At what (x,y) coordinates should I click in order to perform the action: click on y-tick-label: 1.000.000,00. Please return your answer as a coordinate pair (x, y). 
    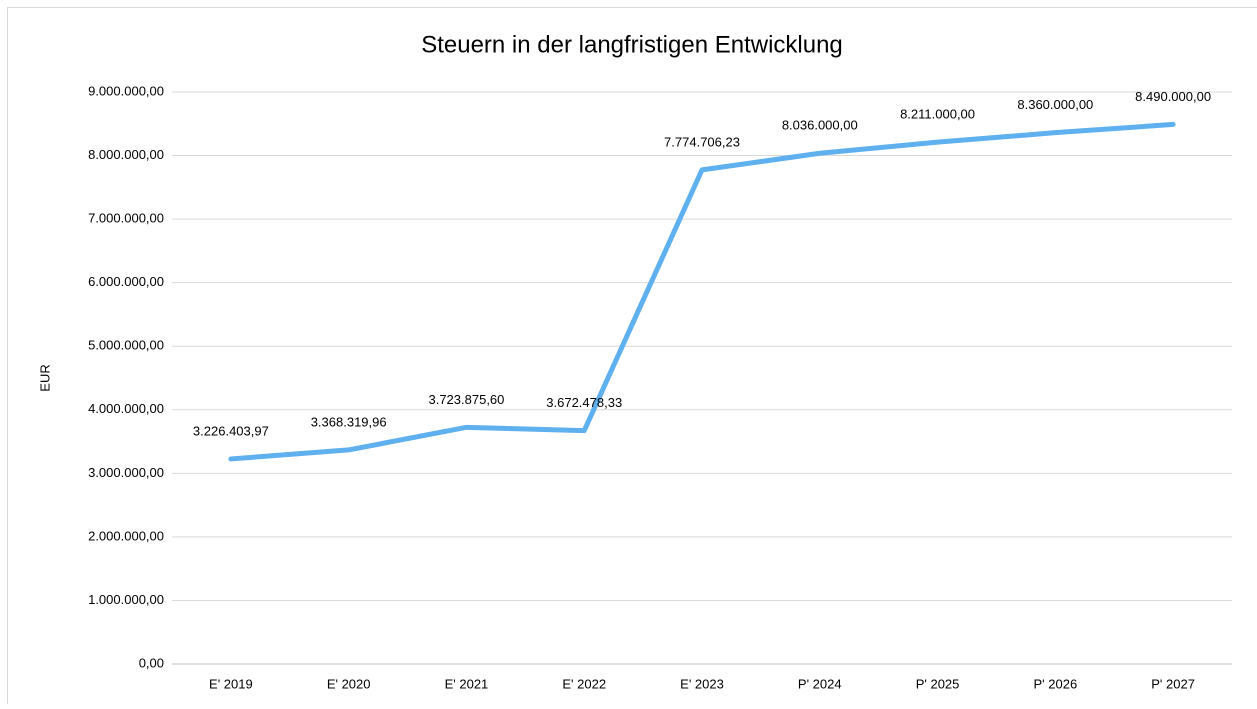
    Looking at the image, I should click on (126, 599).